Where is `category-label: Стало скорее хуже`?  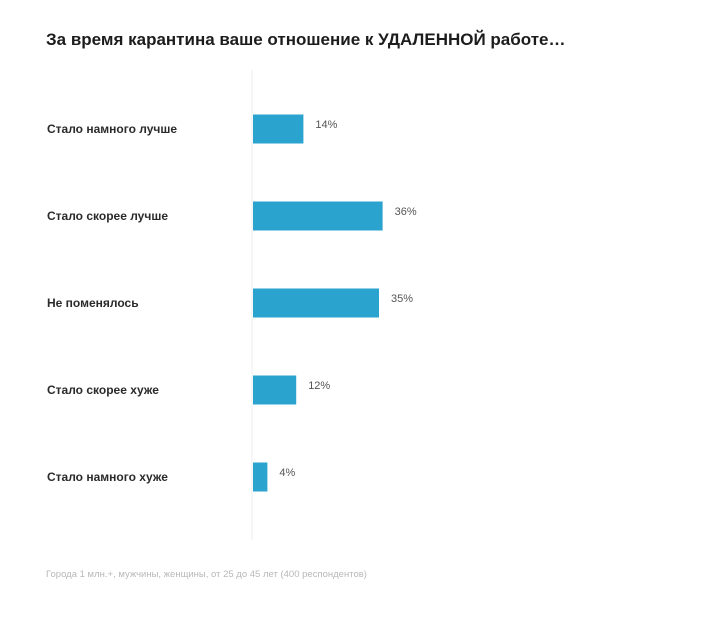
category-label: Стало скорее хуже is located at coordinates (103, 390).